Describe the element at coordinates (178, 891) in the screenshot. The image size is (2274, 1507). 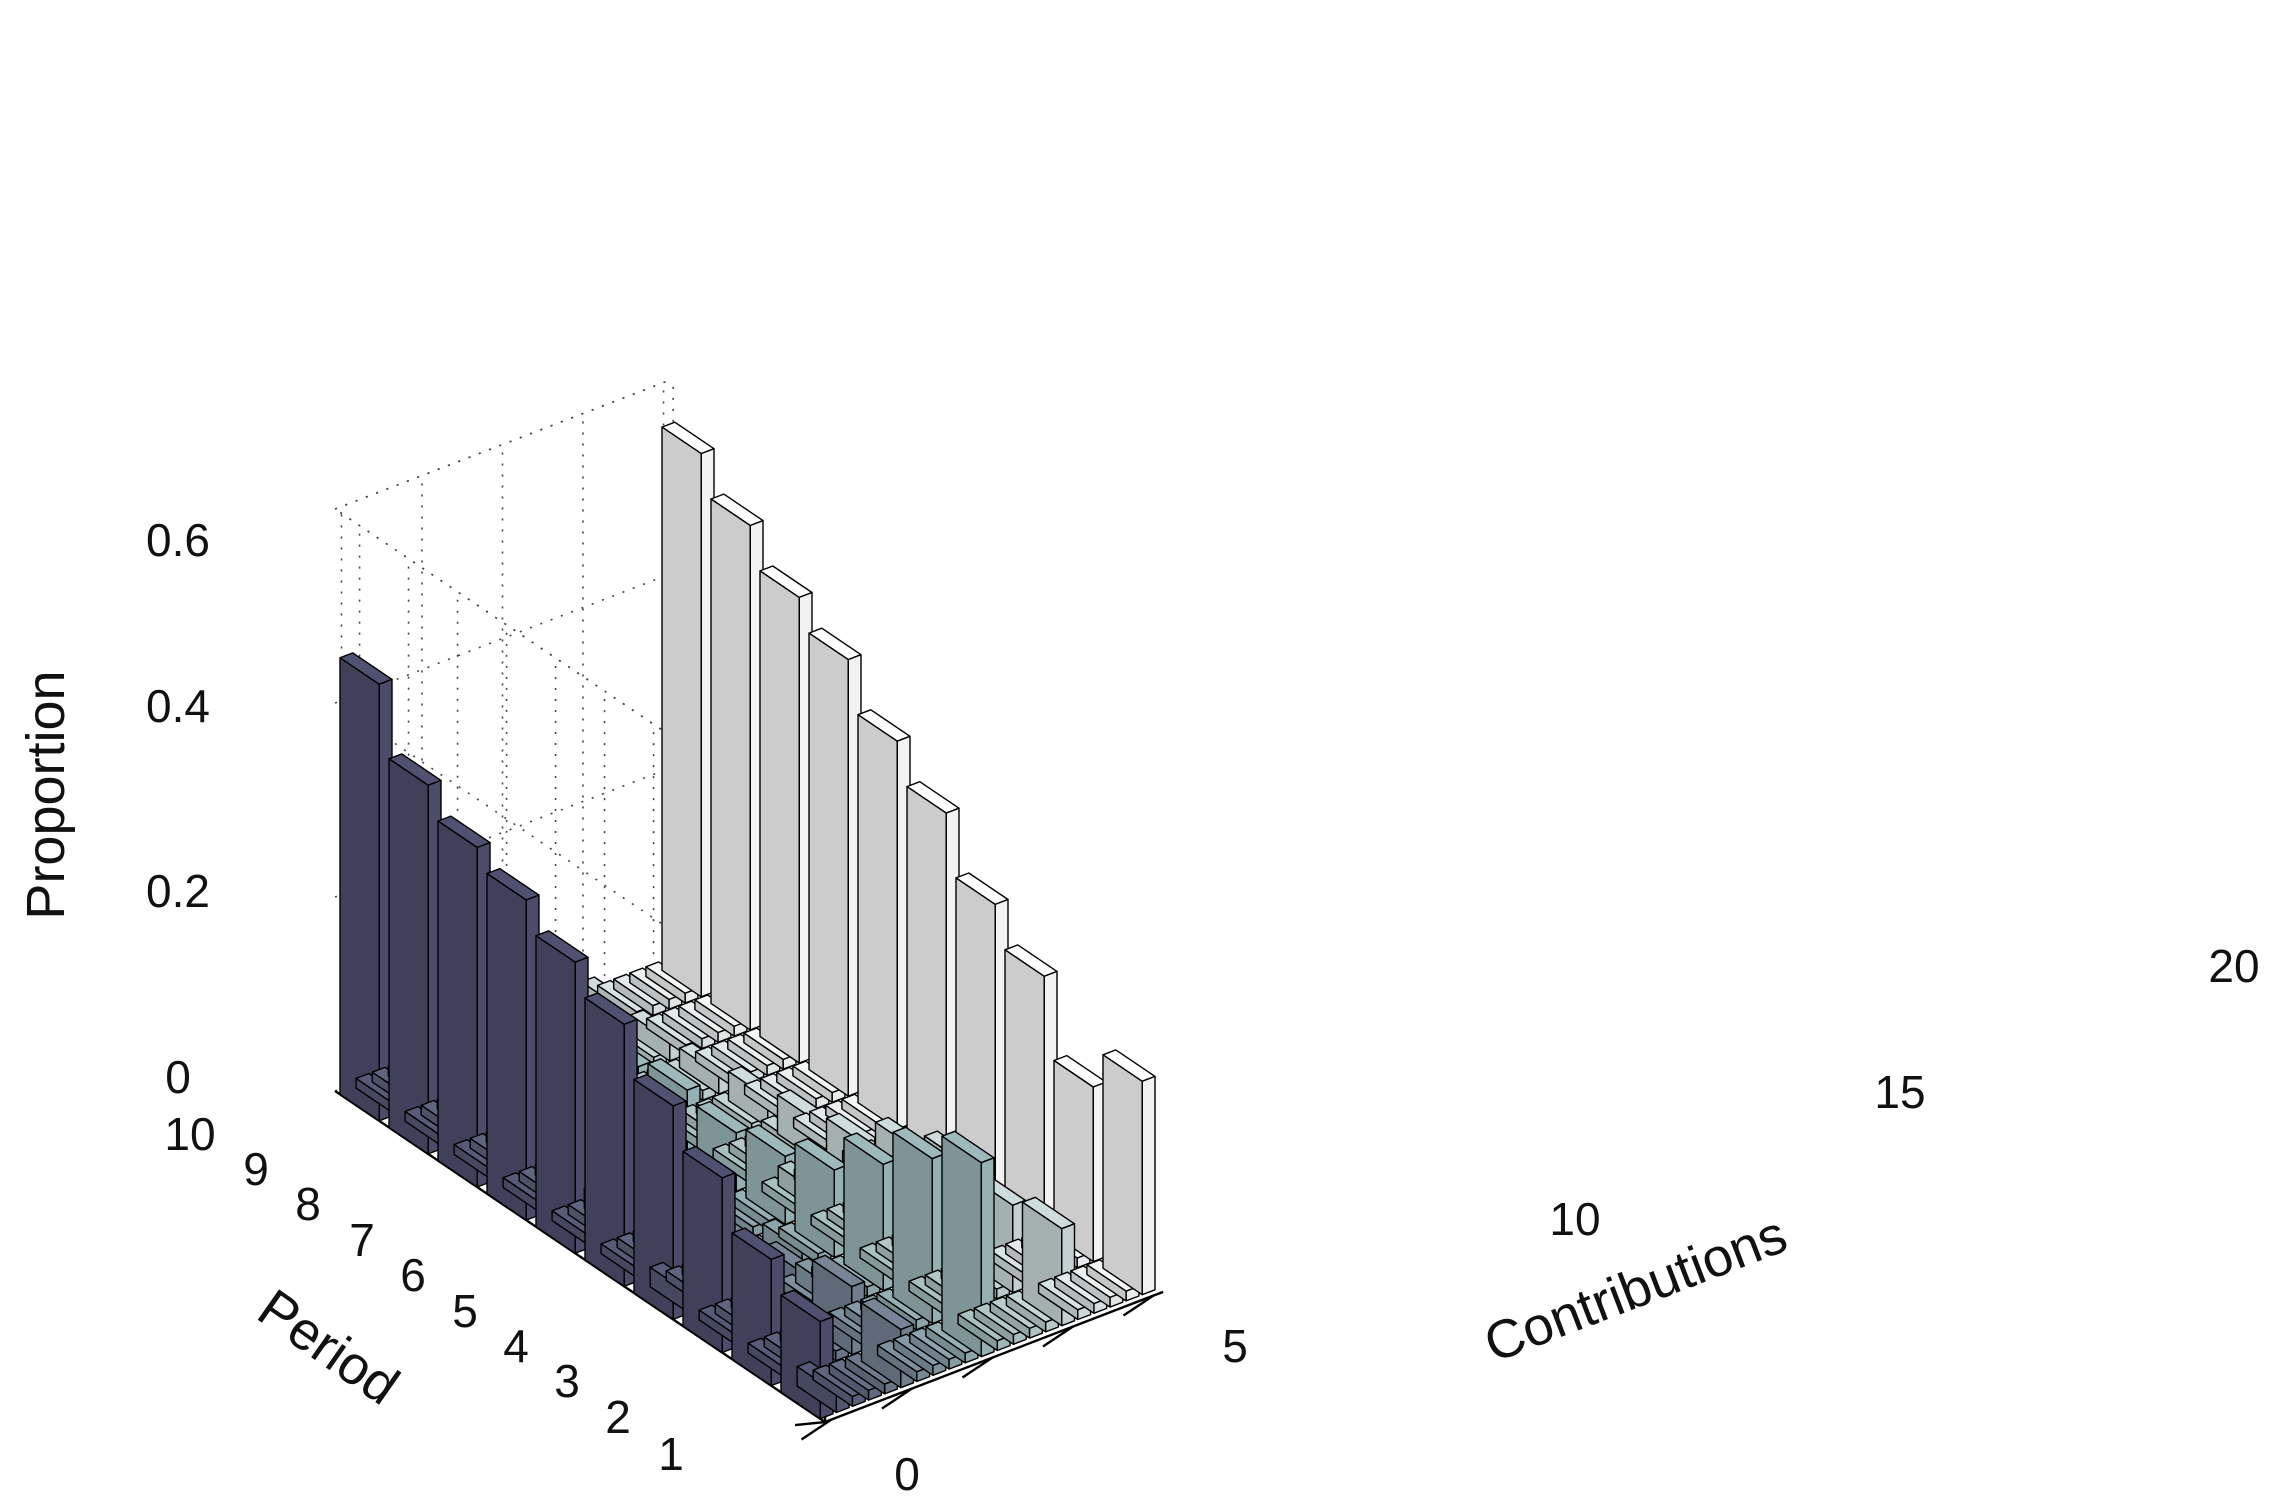
I see `z-tick-label: 0.2` at that location.